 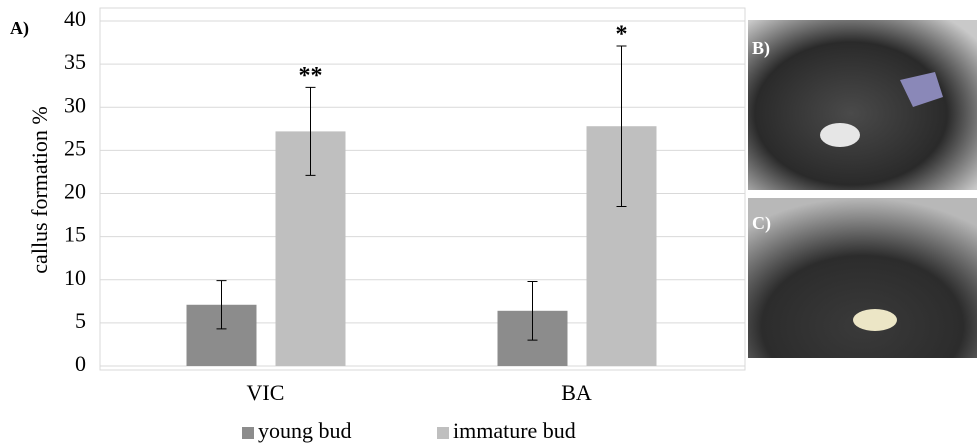 I want to click on x-tick-label: VIC, so click(x=266, y=392).